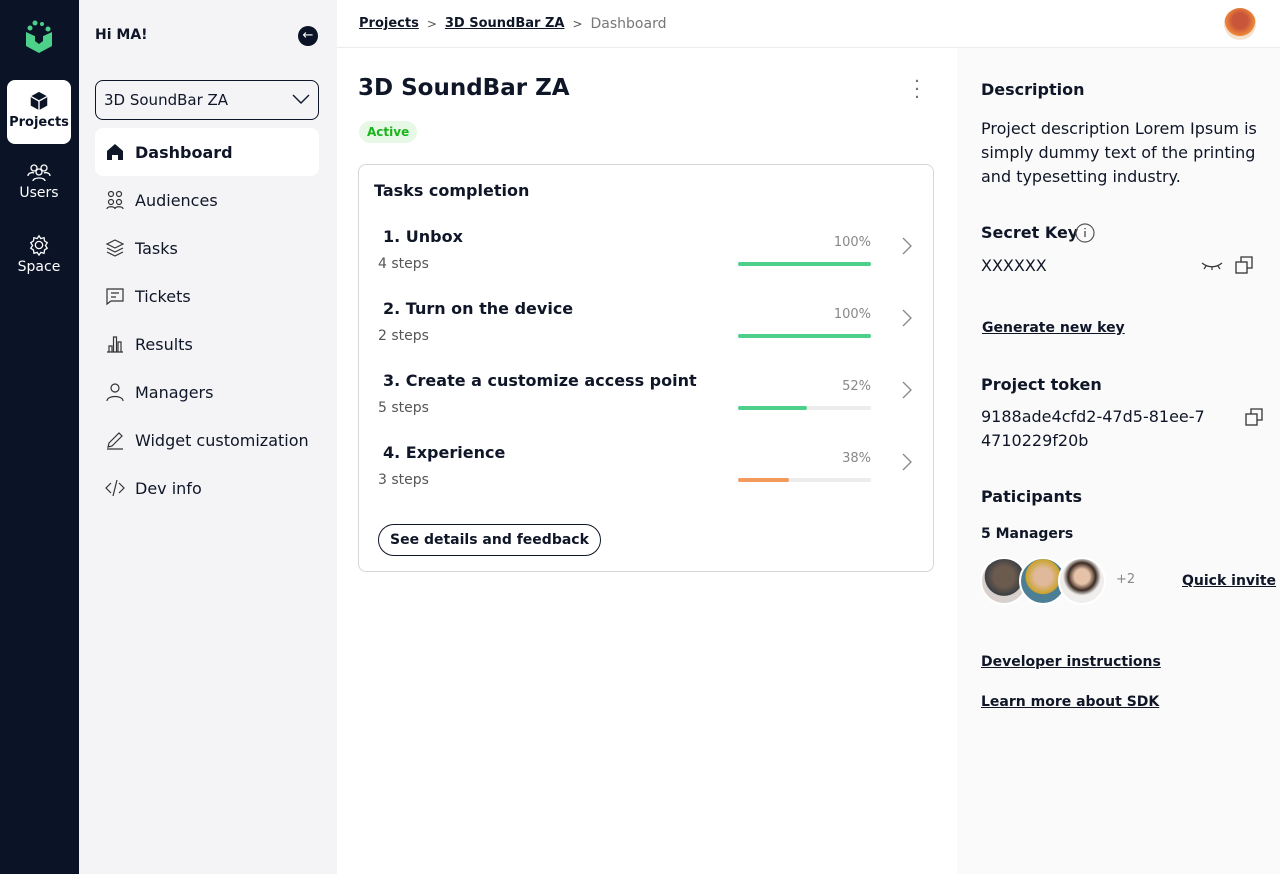 This screenshot has width=1280, height=874. I want to click on task-steps: 4 steps, so click(403, 264).